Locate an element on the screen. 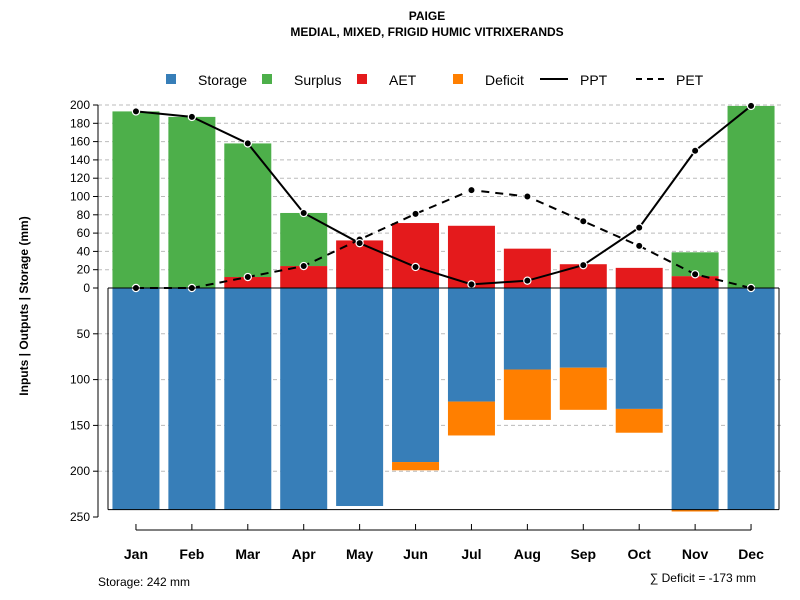  y-axis-title: Inputs | Outputs | Storage (mm) is located at coordinates (24, 305).